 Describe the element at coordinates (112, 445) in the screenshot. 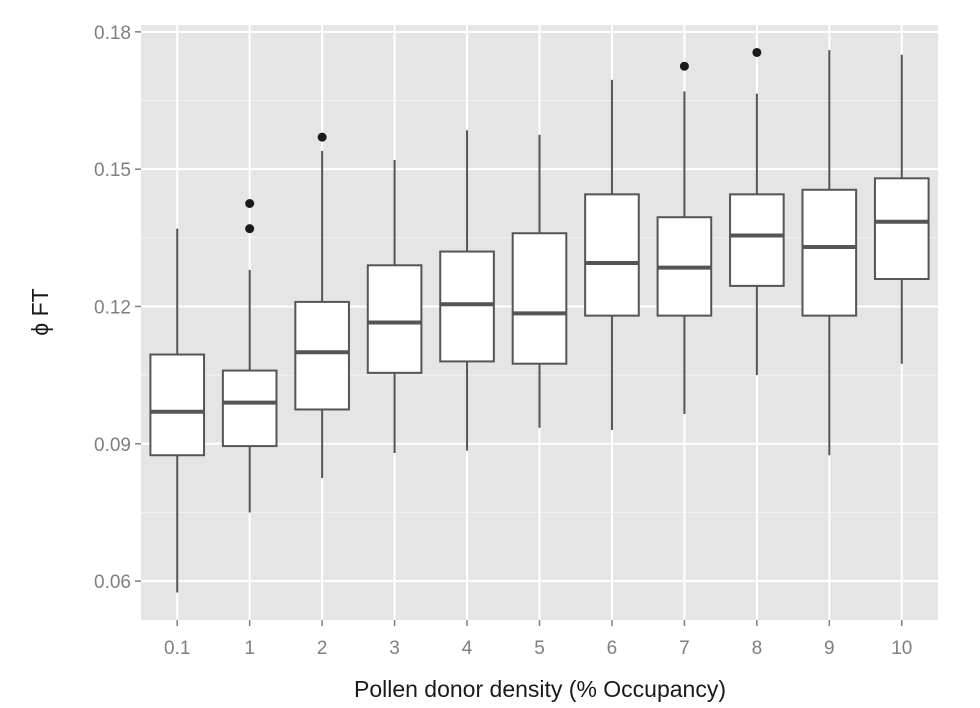

I see `y-tick-label: 0.09` at that location.